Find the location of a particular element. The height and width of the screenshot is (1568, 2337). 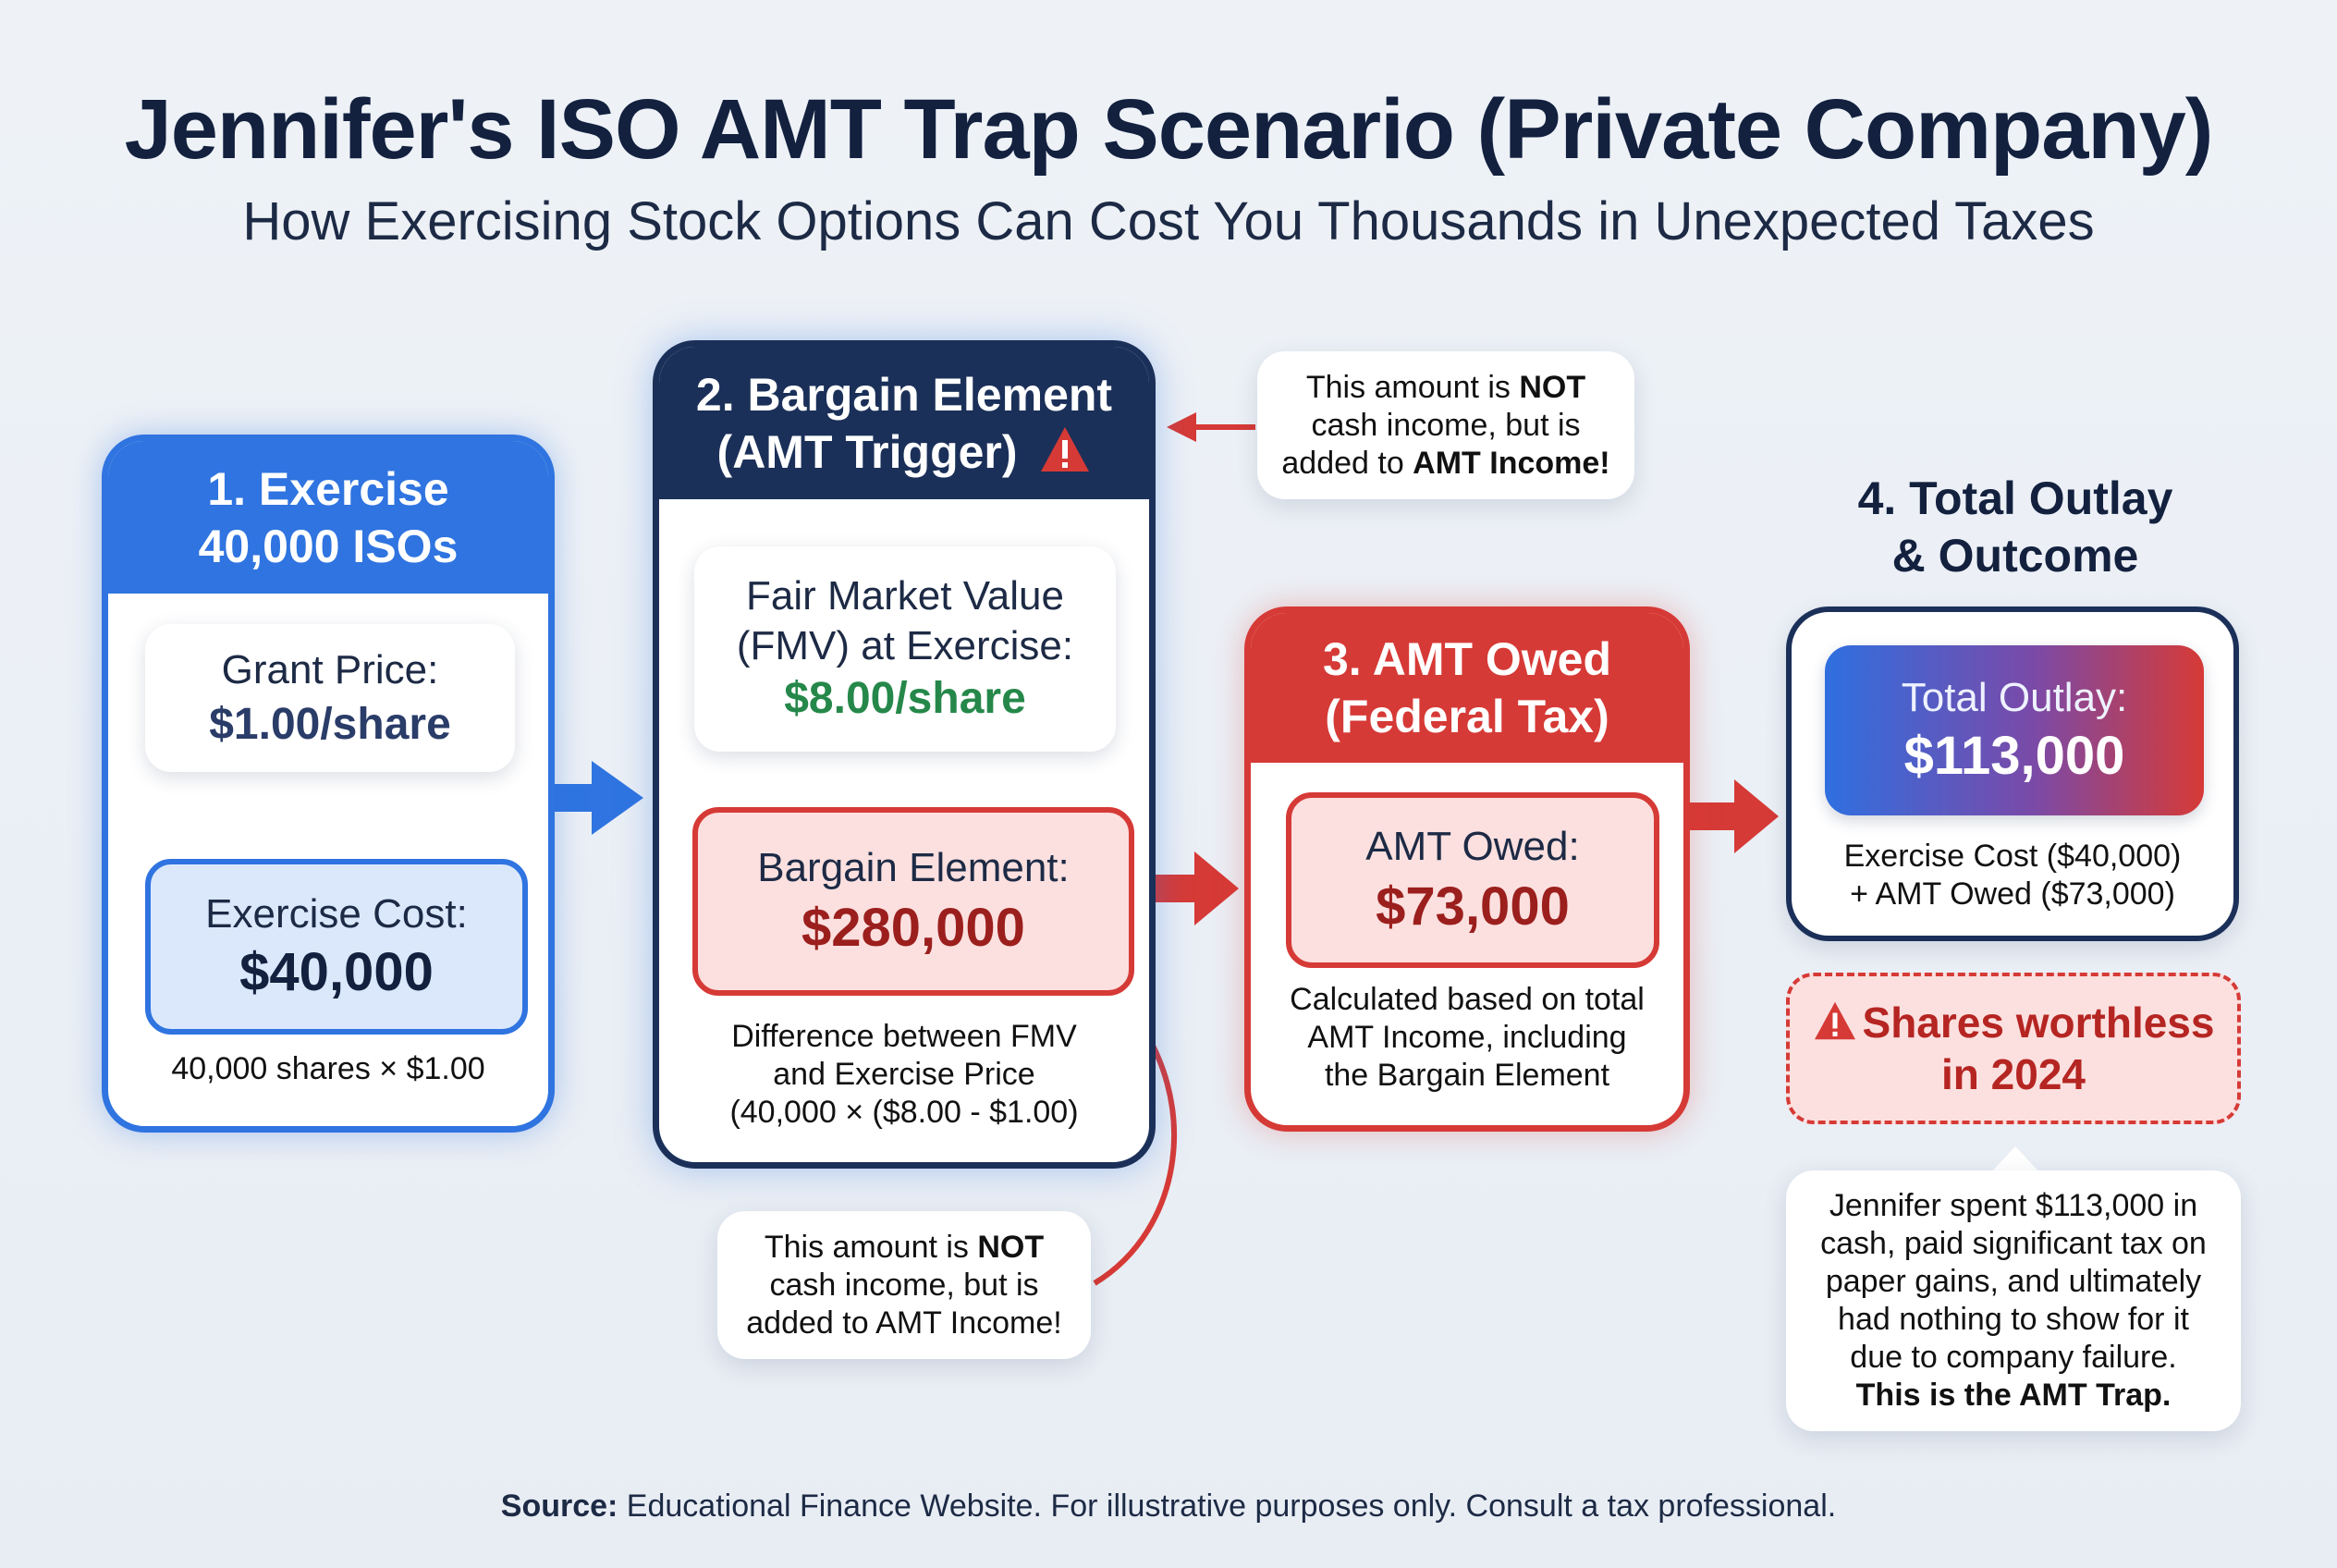

grant-price-value: $1.00/share is located at coordinates (330, 724).